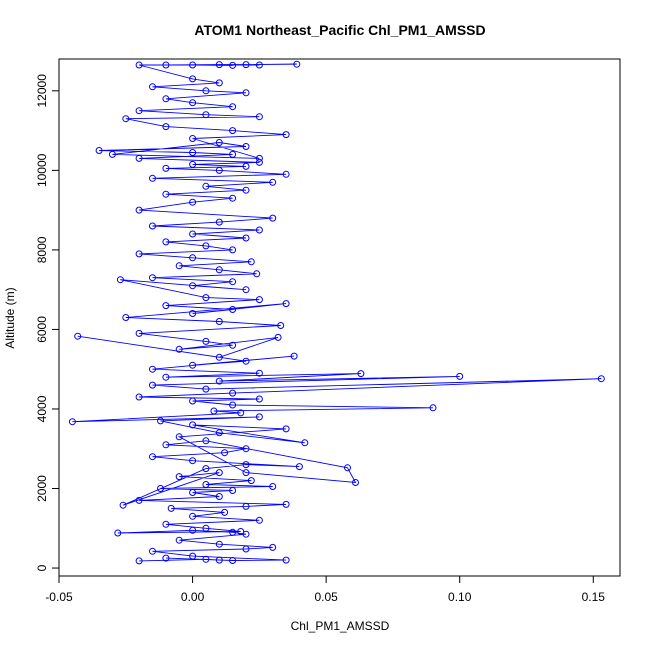 The width and height of the screenshot is (650, 650). What do you see at coordinates (42, 408) in the screenshot?
I see `y-tick-label: 4000` at bounding box center [42, 408].